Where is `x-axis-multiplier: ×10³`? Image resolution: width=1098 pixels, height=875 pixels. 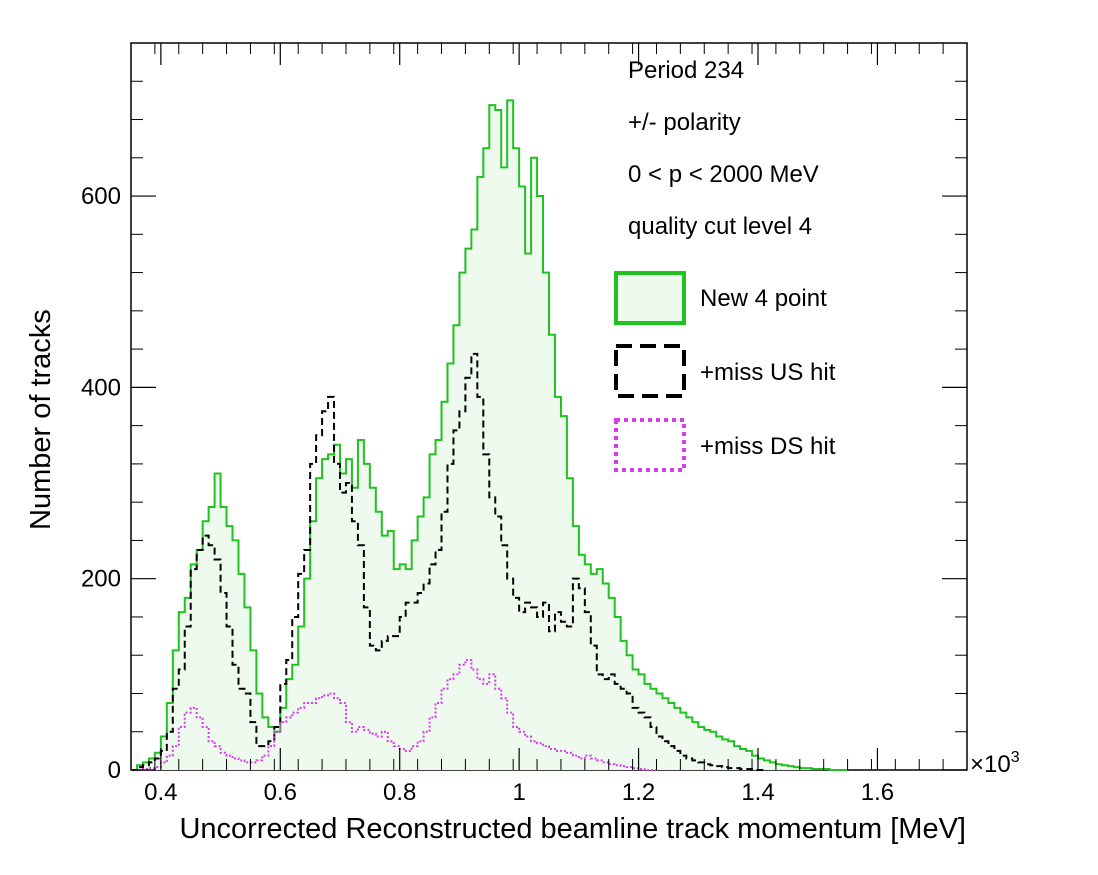 x-axis-multiplier: ×10³ is located at coordinates (995, 763).